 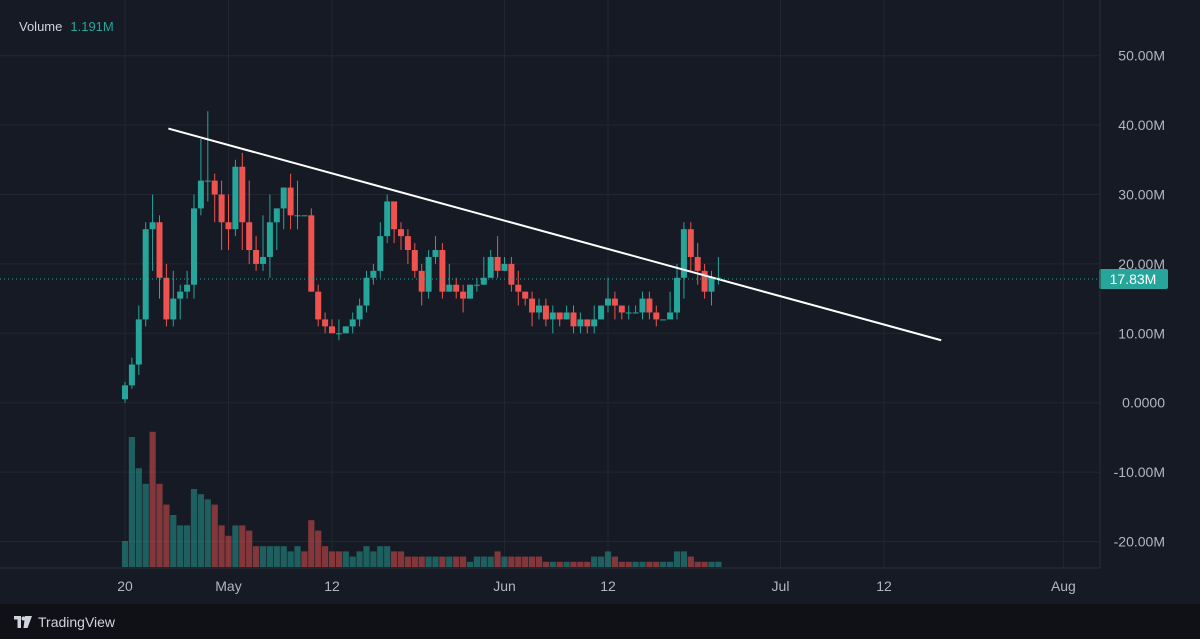 I want to click on x-tick-label: Jul, so click(x=781, y=586).